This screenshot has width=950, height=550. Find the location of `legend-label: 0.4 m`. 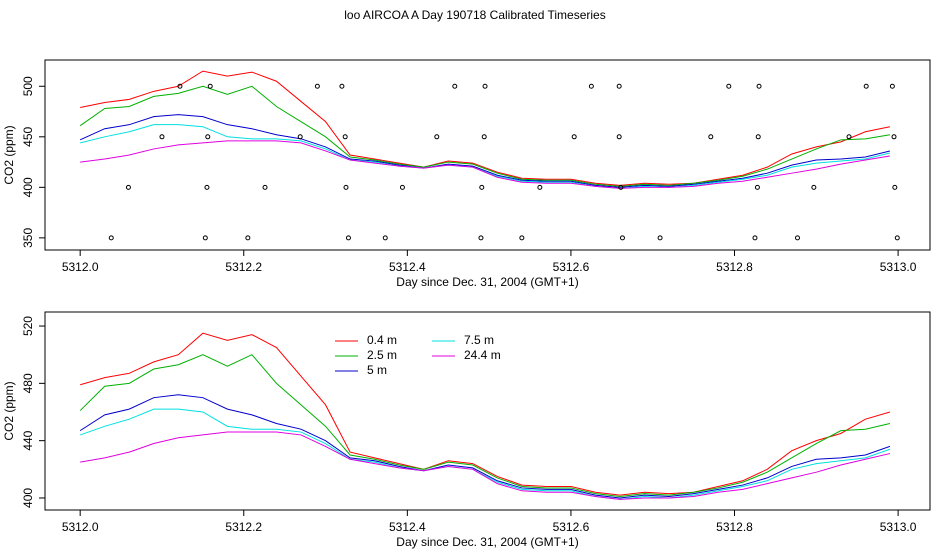

legend-label: 0.4 m is located at coordinates (382, 340).